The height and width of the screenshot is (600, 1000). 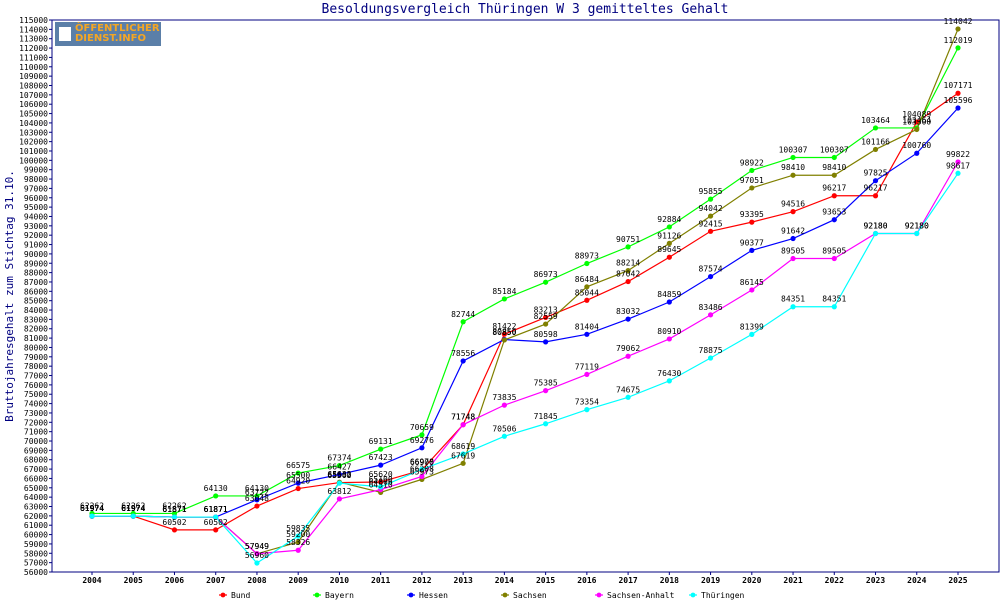 I want to click on x-tick-label: 2006, so click(x=174, y=580).